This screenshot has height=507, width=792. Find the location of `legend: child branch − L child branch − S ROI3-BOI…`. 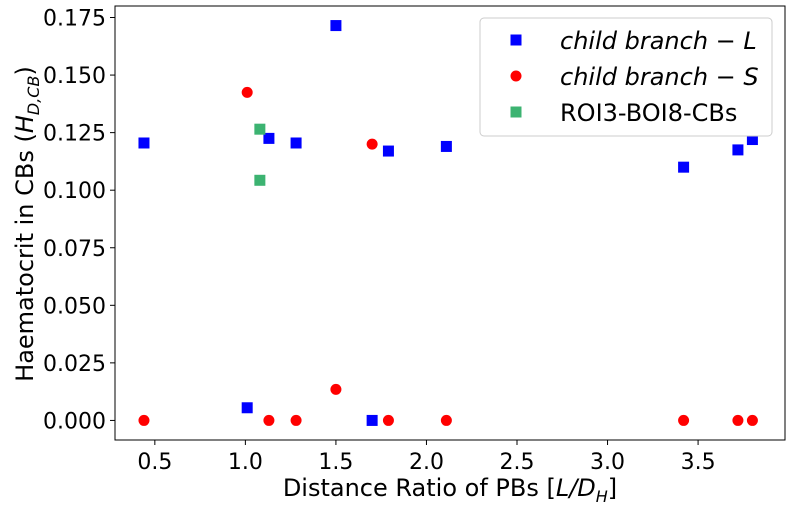

legend: child branch − L child branch − S ROI3-BOI… is located at coordinates (626, 77).